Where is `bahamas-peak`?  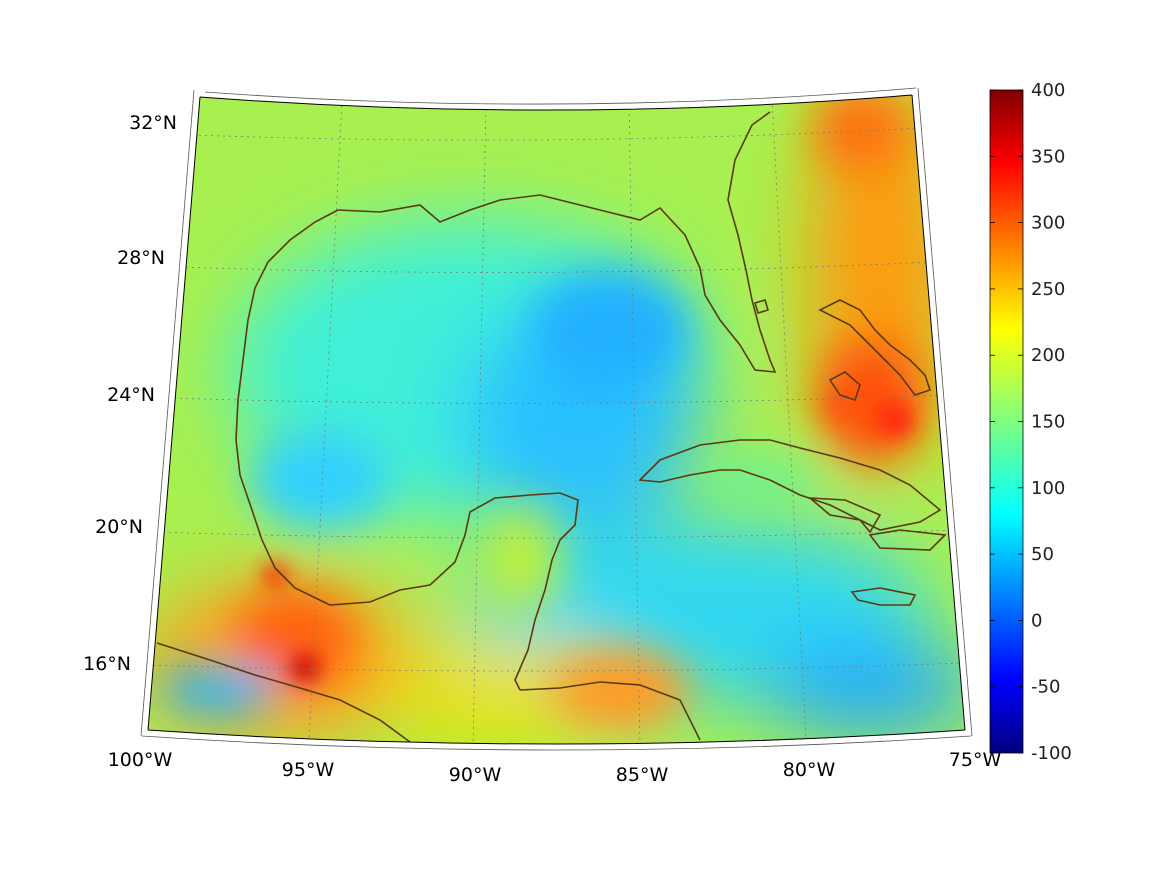
bahamas-peak is located at coordinates (895, 420).